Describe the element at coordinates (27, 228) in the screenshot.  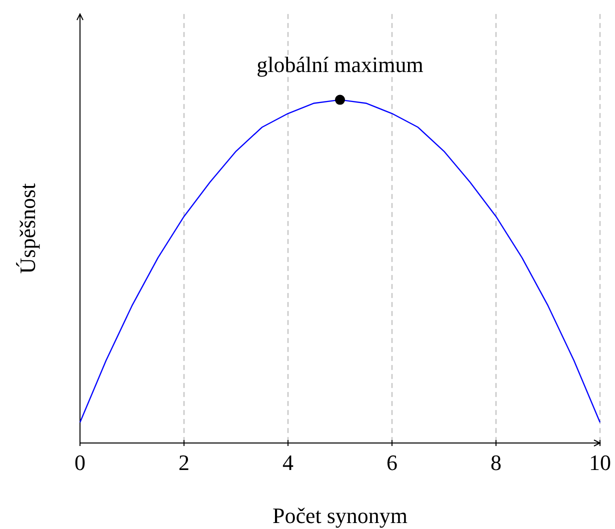
I see `y-axis-title: Úspěšnost` at that location.